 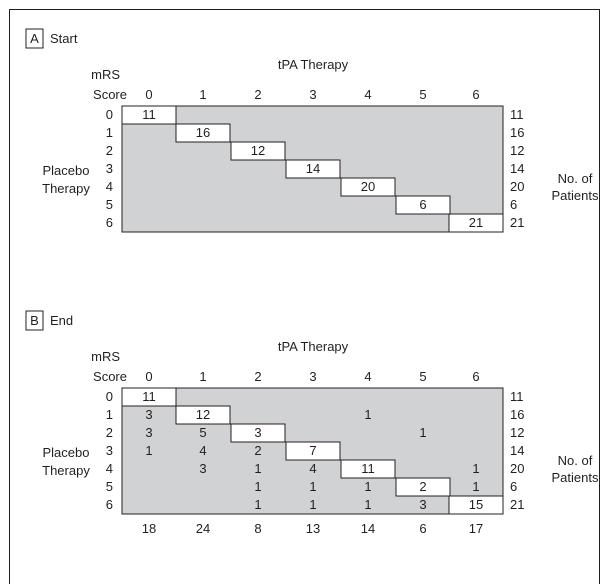 I want to click on cell-value: 5, so click(x=202, y=432).